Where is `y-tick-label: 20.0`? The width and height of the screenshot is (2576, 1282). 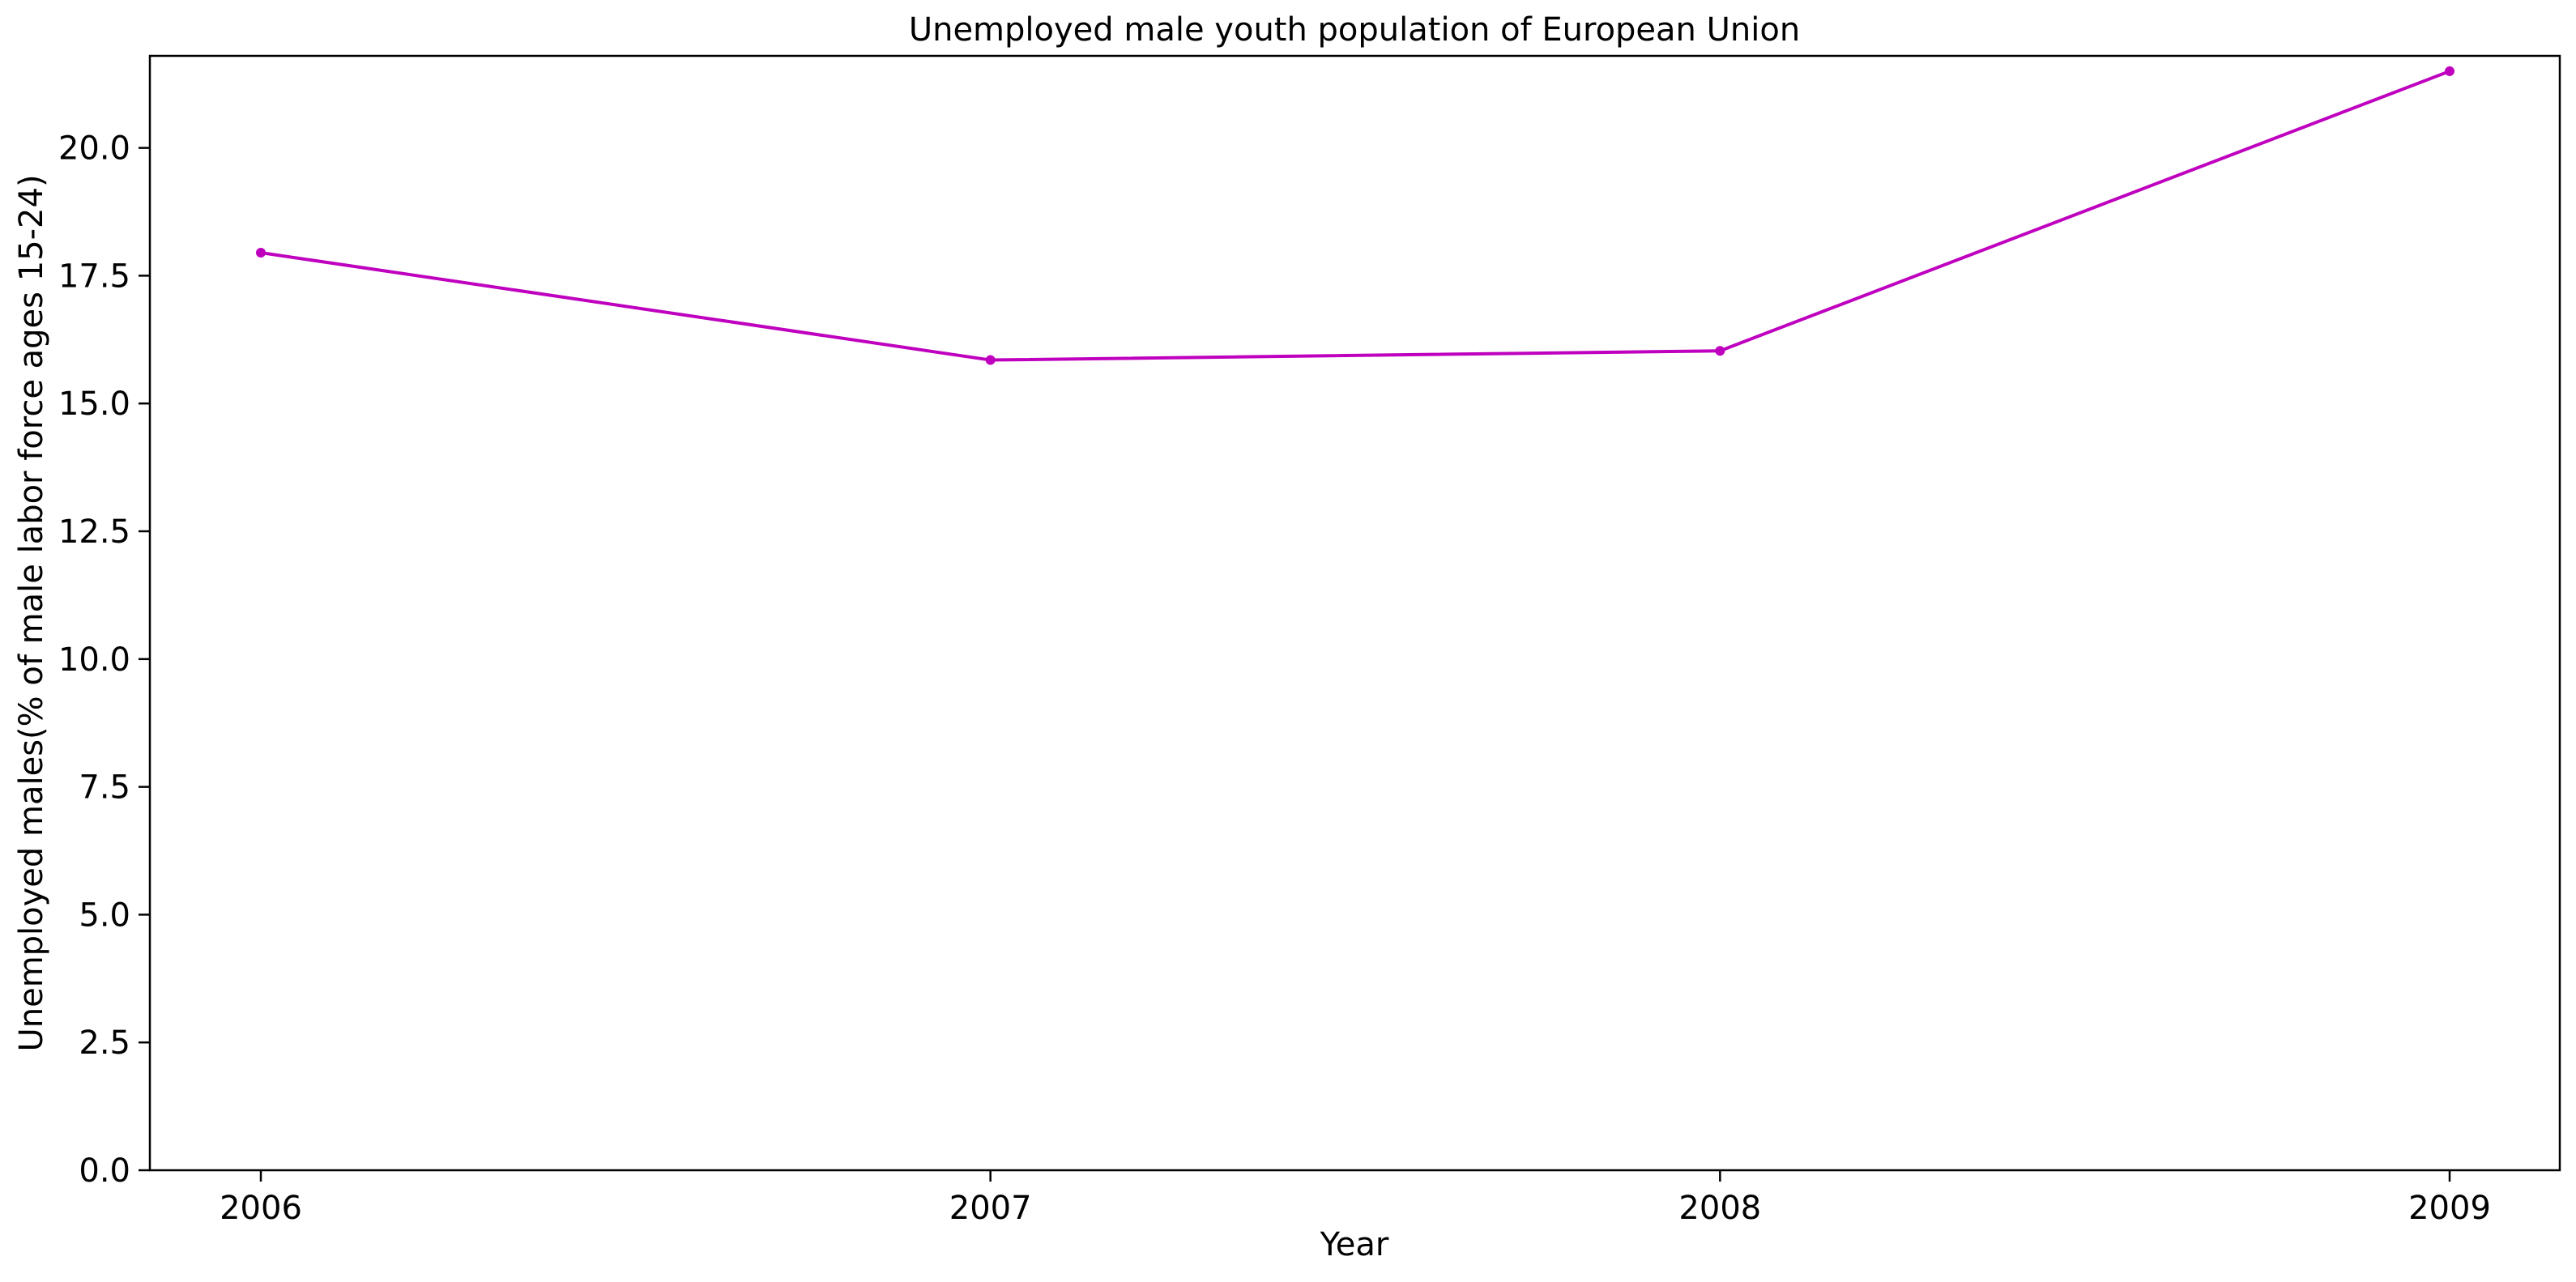
y-tick-label: 20.0 is located at coordinates (94, 149).